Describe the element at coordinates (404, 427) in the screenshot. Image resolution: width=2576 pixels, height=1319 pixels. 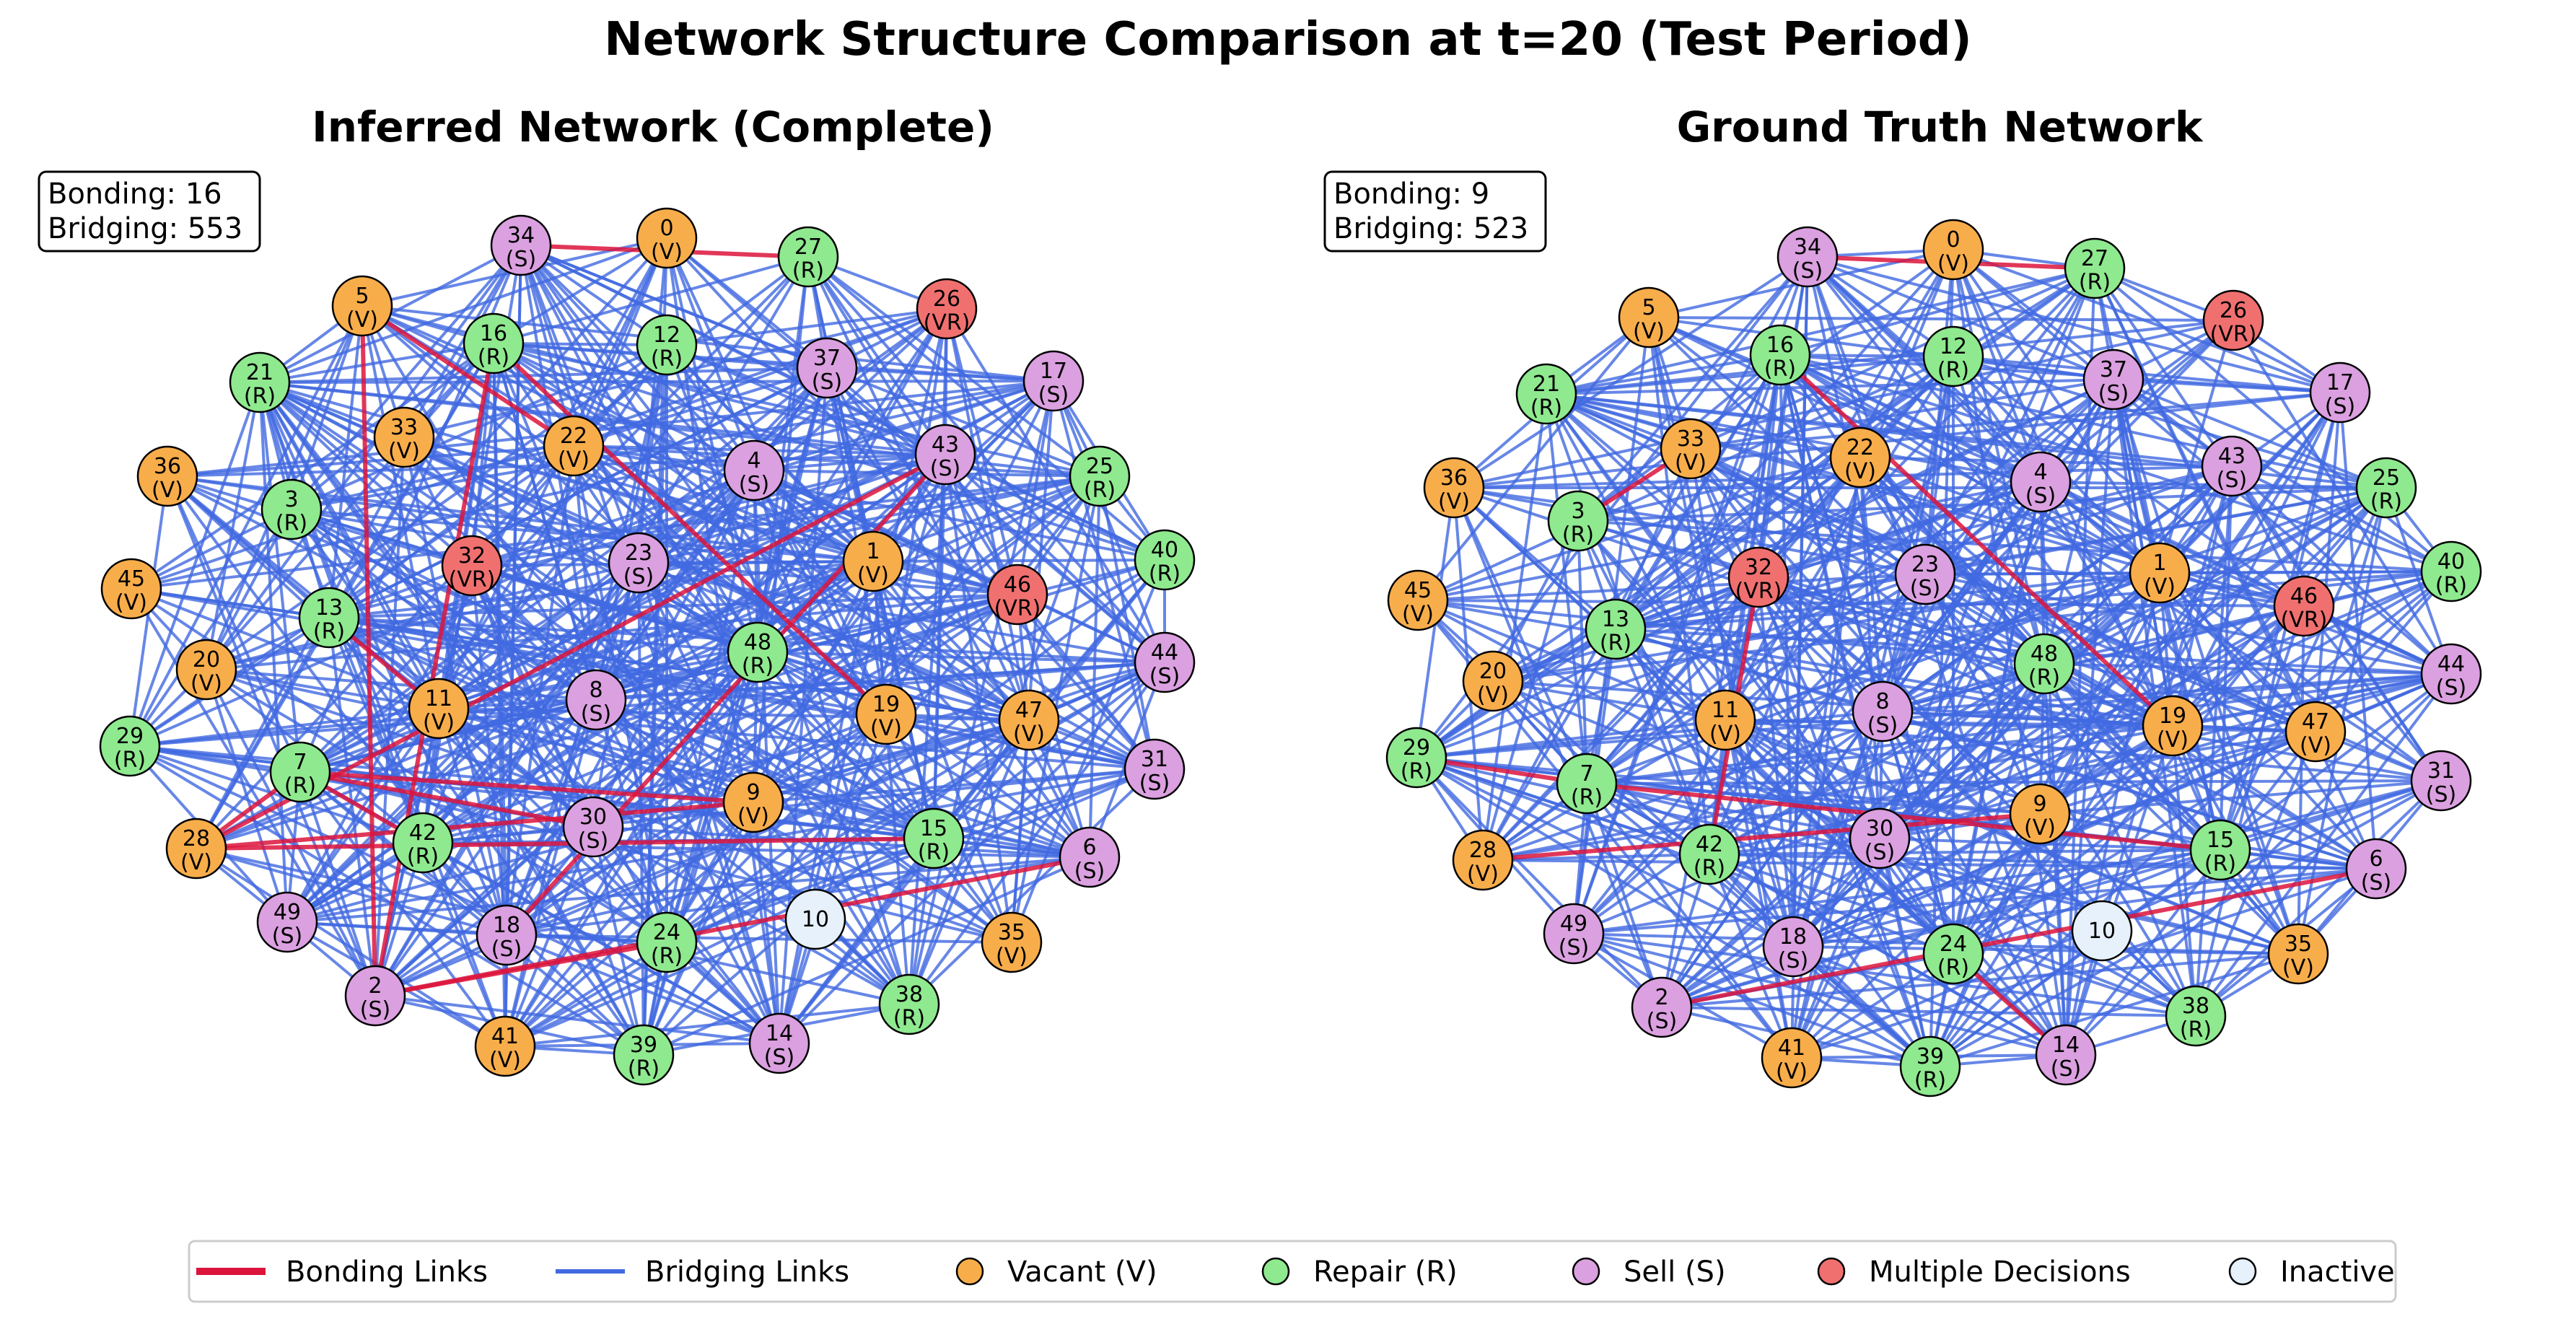
I see `node-id-label: 33` at that location.